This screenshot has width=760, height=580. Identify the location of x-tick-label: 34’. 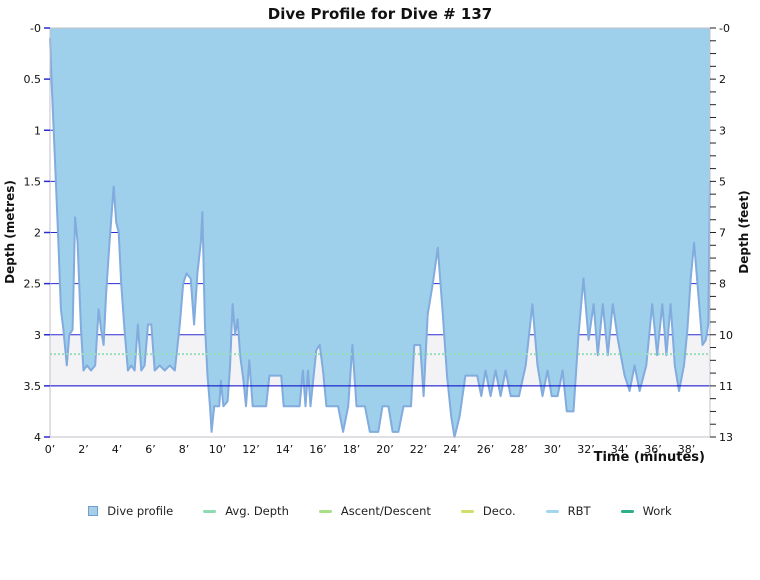
(620, 449).